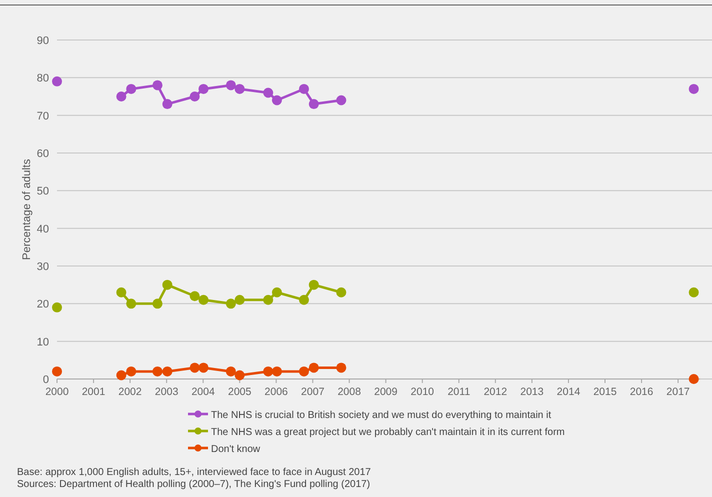  What do you see at coordinates (386, 392) in the screenshot?
I see `x-tick-label: 2009` at bounding box center [386, 392].